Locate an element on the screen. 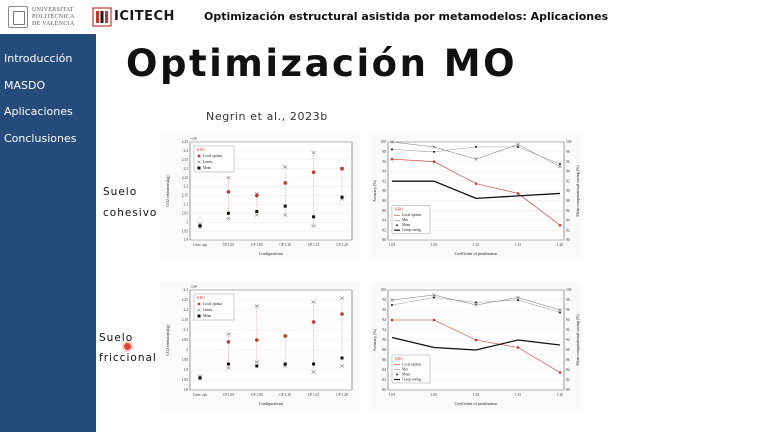 The width and height of the screenshot is (768, 432). y-tick-label: 1.9 is located at coordinates (186, 240).